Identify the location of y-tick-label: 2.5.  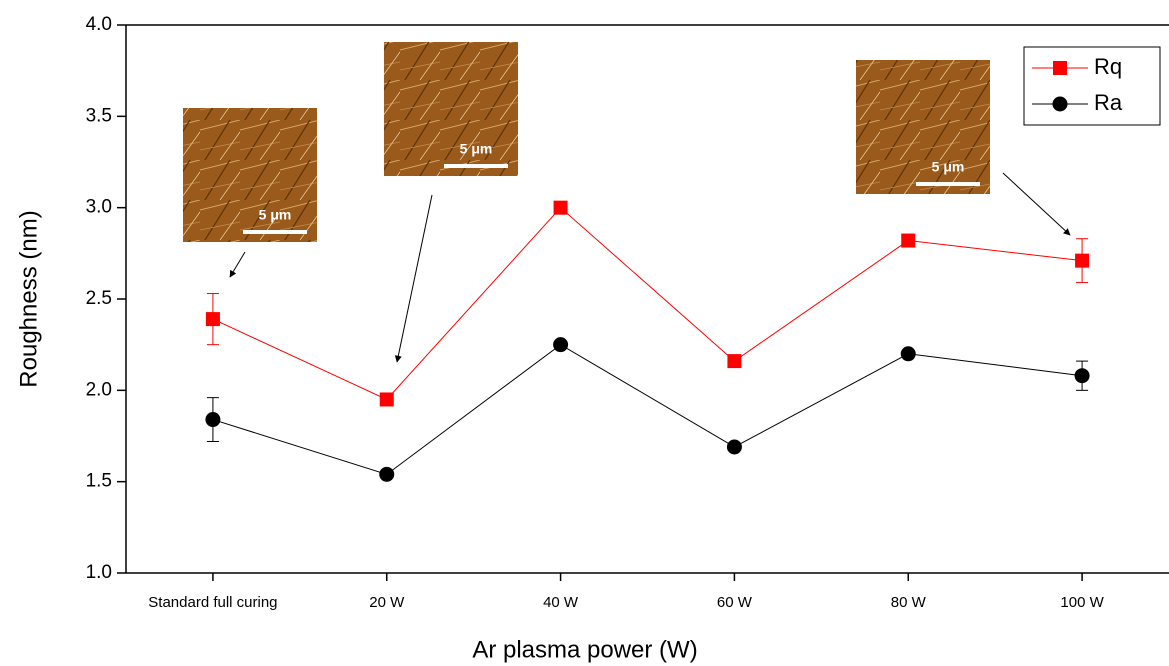
(99, 298).